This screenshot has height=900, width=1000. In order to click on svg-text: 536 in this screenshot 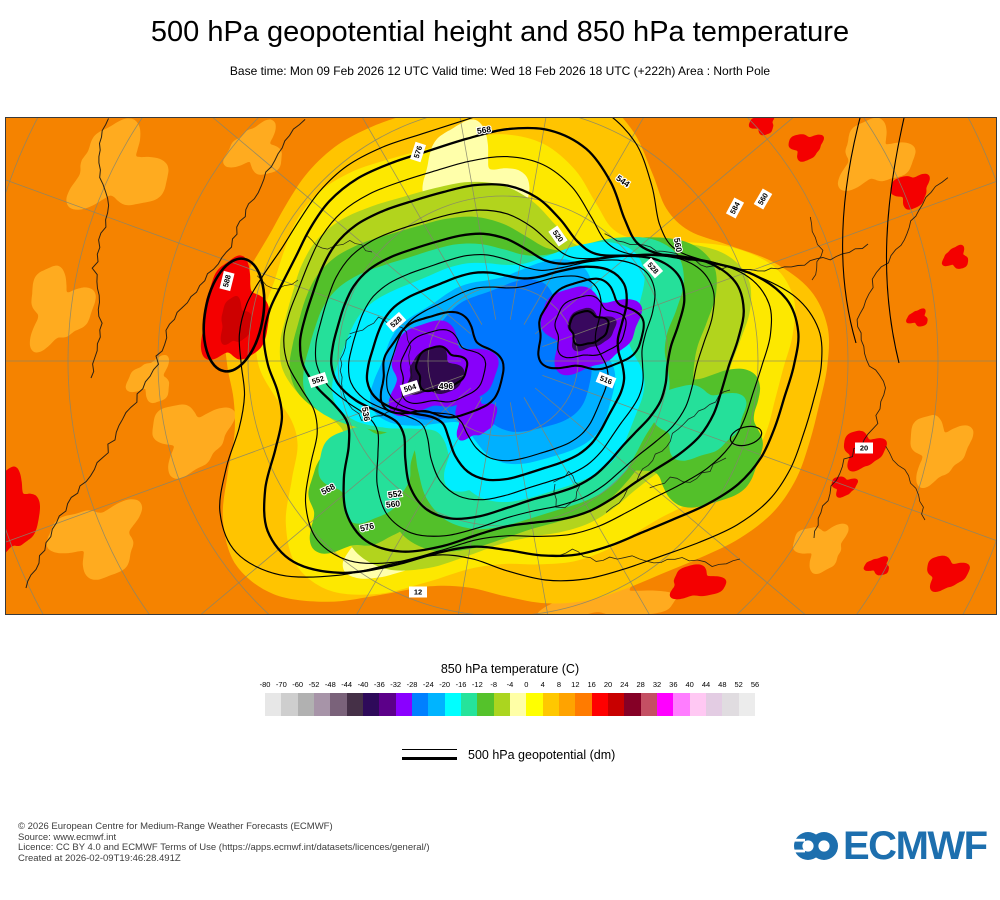, I will do `click(366, 414)`.